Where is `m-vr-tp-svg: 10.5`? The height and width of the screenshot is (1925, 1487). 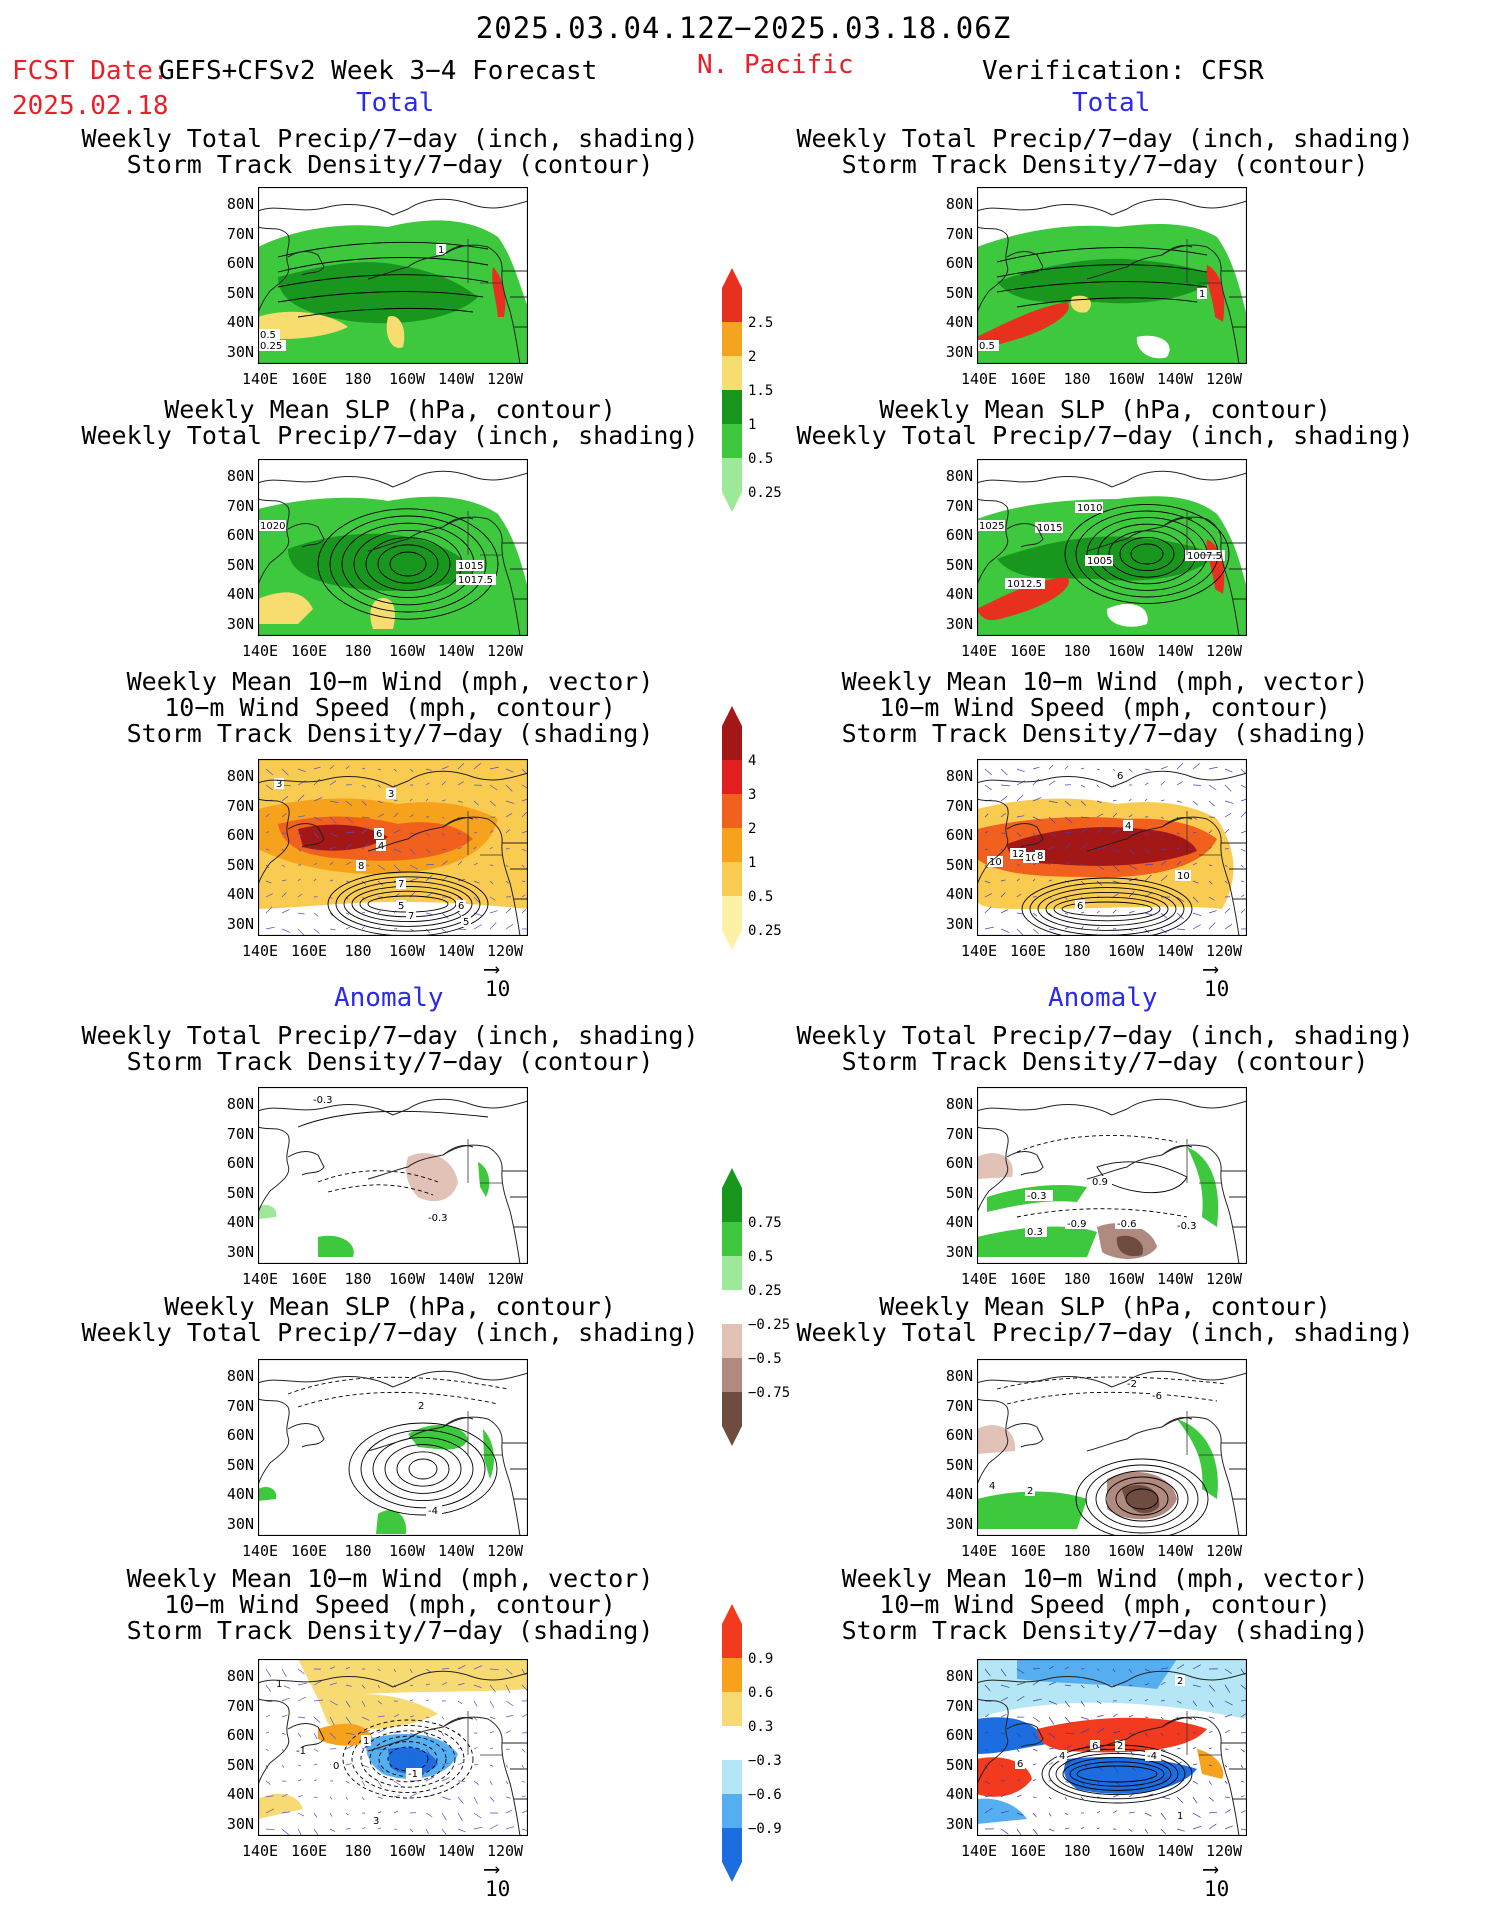
m-vr-tp-svg: 10.5 is located at coordinates (1112, 275).